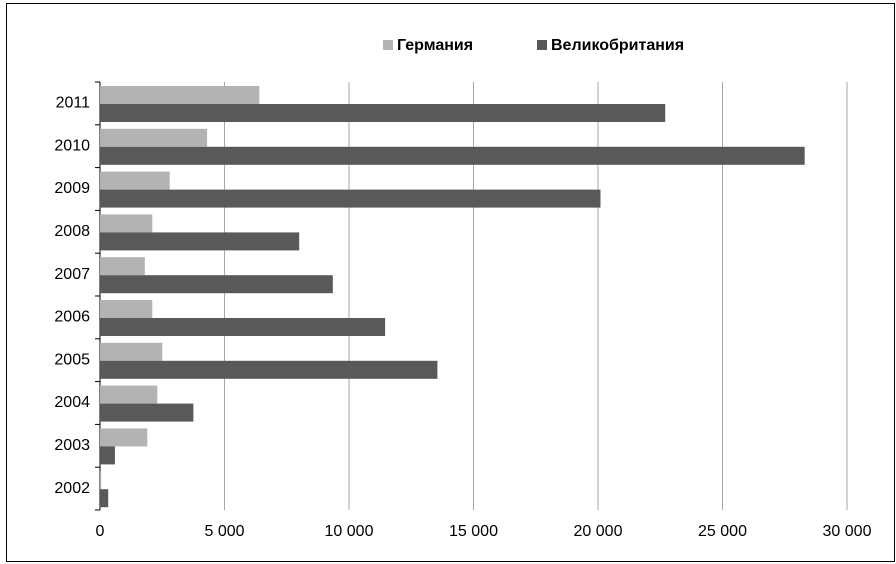 The width and height of the screenshot is (896, 564). I want to click on x-tick-label: 30 000, so click(847, 531).